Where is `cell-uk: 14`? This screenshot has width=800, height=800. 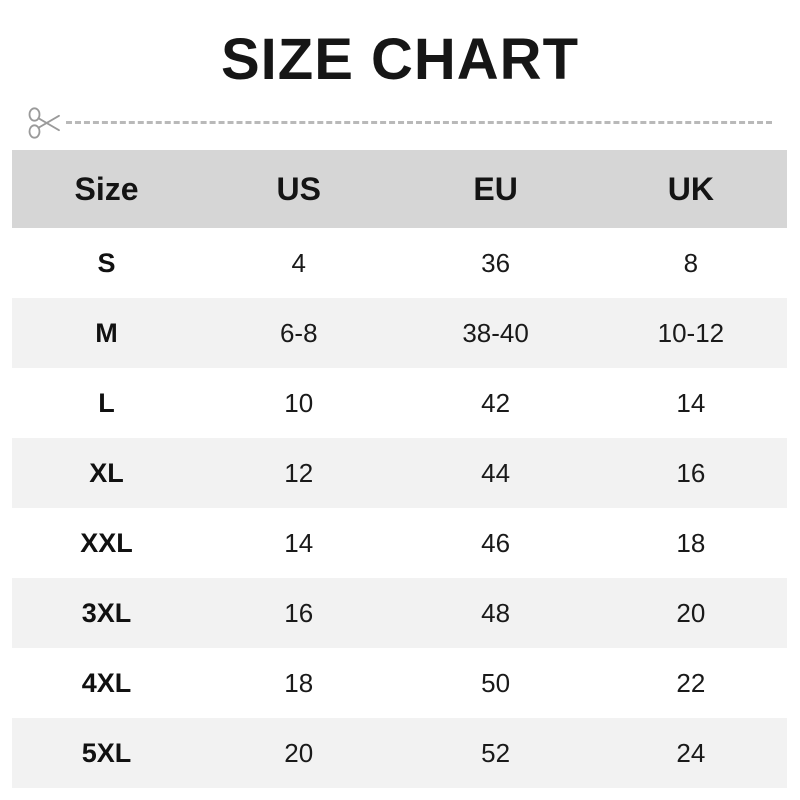
cell-uk: 14 is located at coordinates (690, 403).